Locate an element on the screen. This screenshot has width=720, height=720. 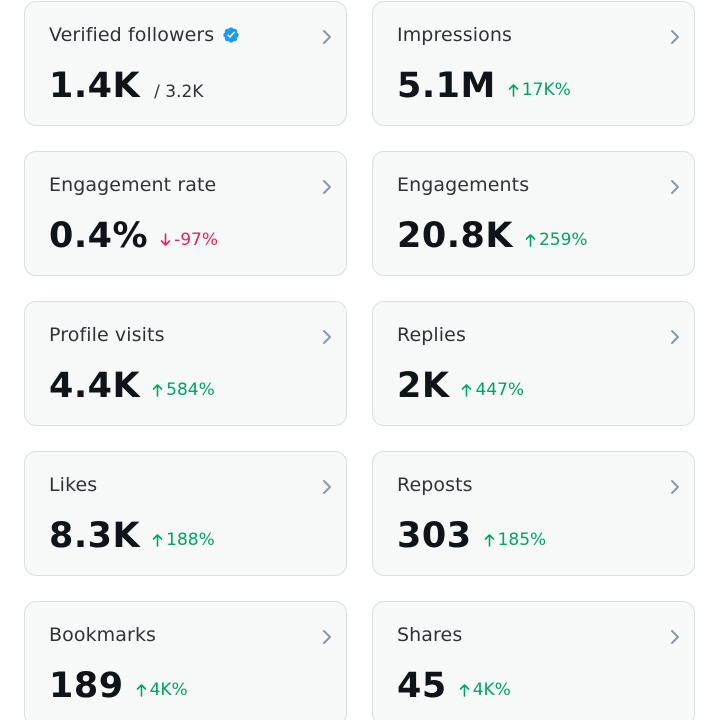
metric-change-text: 584% is located at coordinates (190, 390).